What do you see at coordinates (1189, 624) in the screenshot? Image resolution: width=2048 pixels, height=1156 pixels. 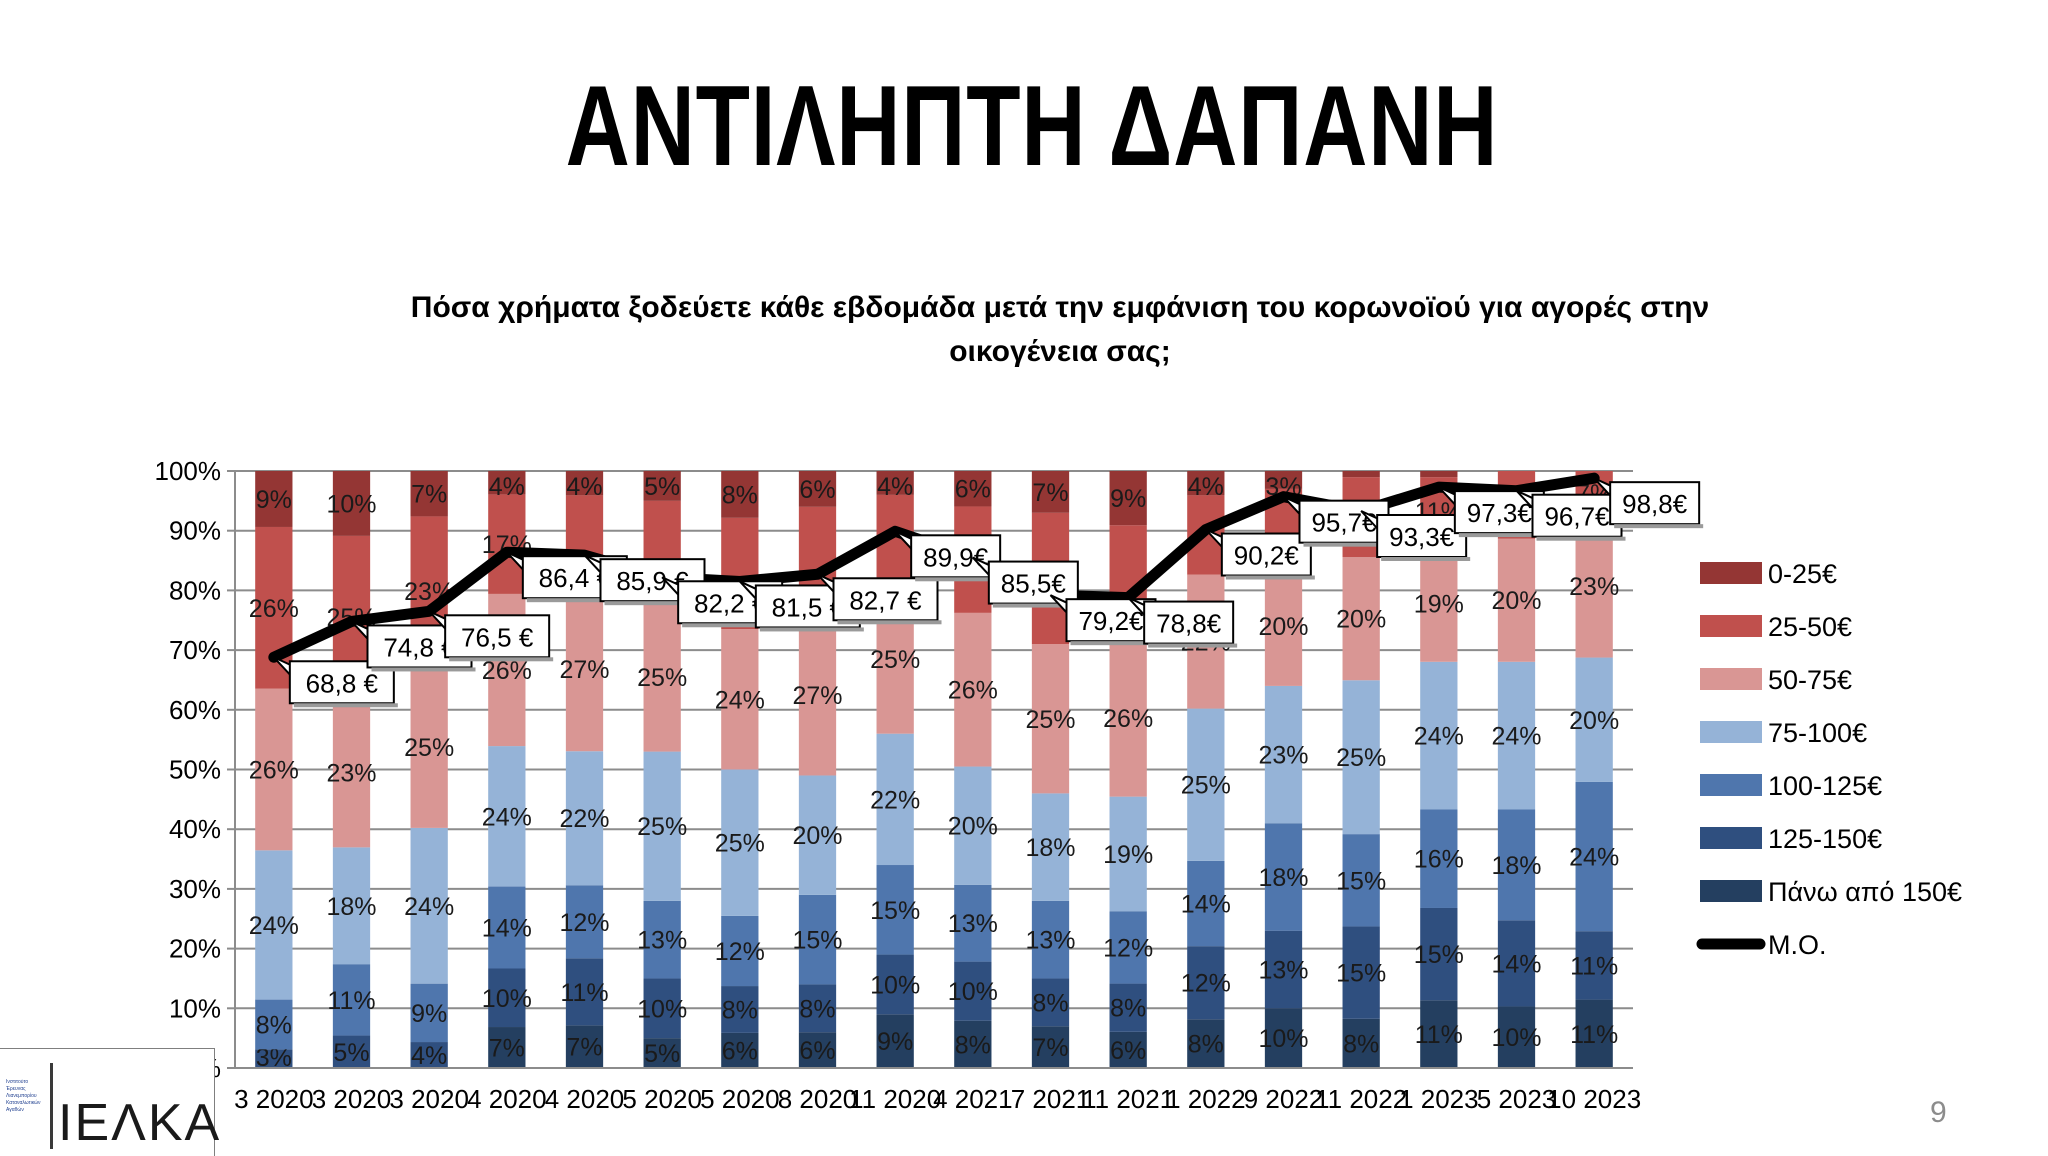 I see `mean-value-label: 78,8€` at bounding box center [1189, 624].